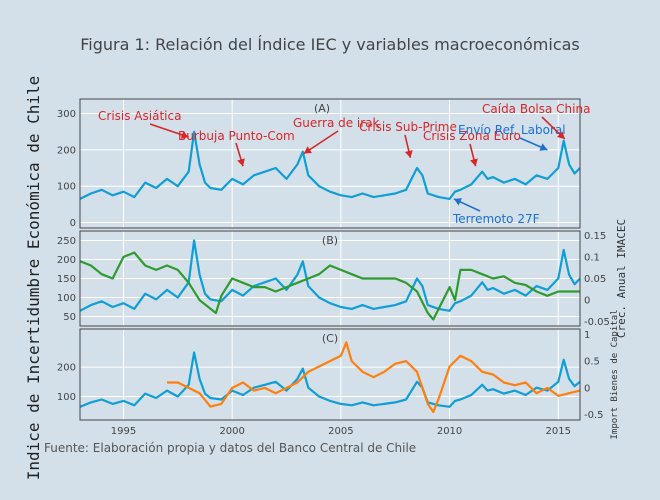 The height and width of the screenshot is (500, 660). What do you see at coordinates (595, 236) in the screenshot?
I see `y2-tick-label: 0.15` at bounding box center [595, 236].